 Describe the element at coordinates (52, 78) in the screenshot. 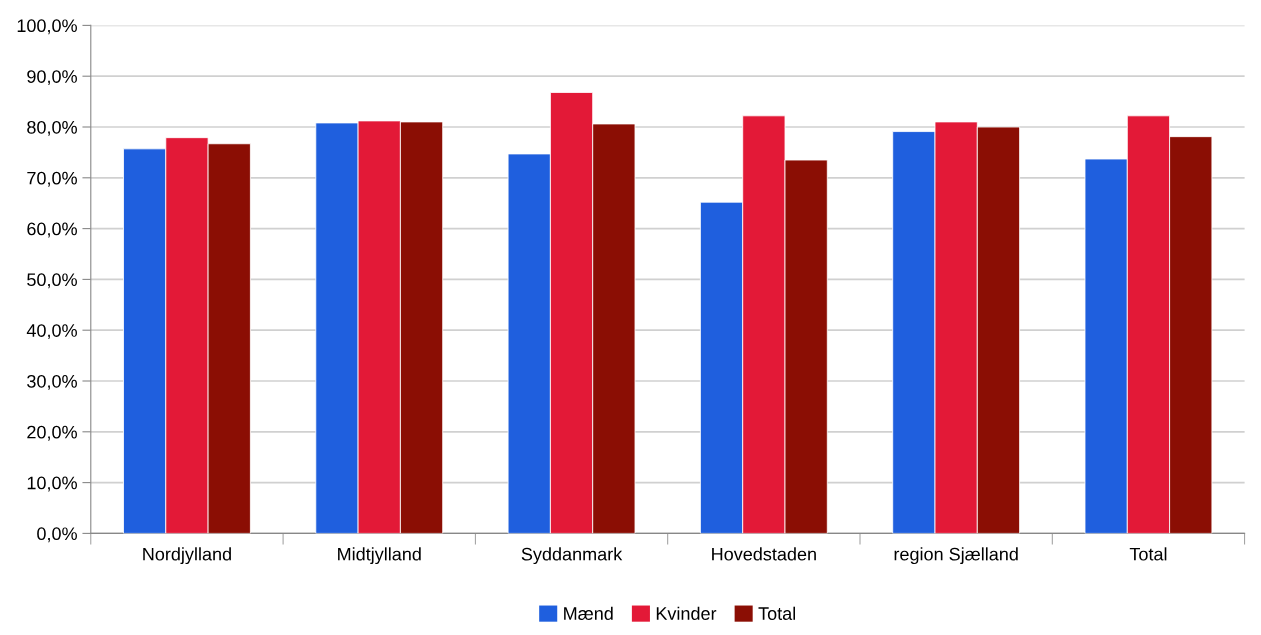

I see `y-tick-label: 90,0%` at that location.